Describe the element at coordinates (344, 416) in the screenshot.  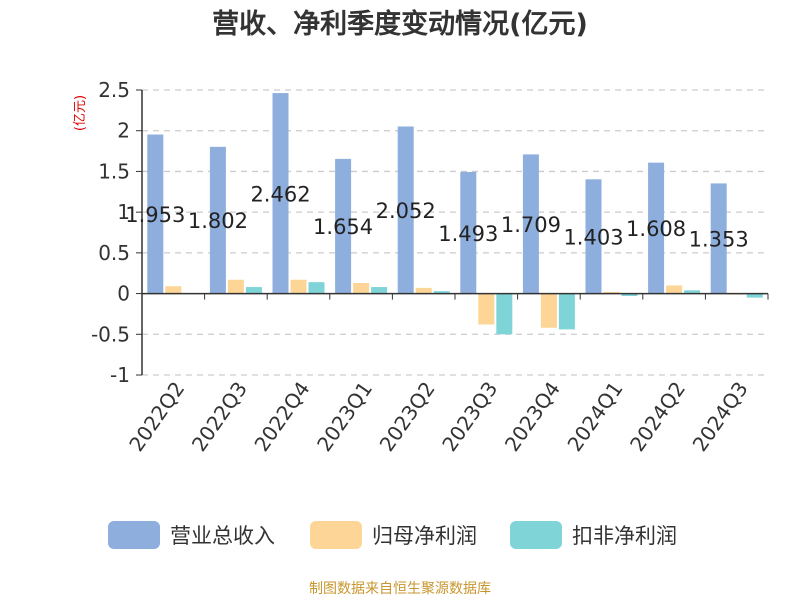
I see `x-tick-label: 2023Q1` at that location.